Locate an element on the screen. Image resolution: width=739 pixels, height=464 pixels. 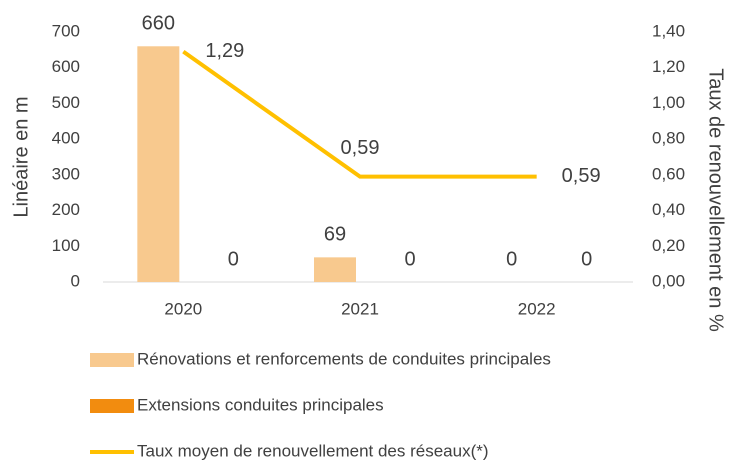
y-tick-label: 500 is located at coordinates (66, 102).